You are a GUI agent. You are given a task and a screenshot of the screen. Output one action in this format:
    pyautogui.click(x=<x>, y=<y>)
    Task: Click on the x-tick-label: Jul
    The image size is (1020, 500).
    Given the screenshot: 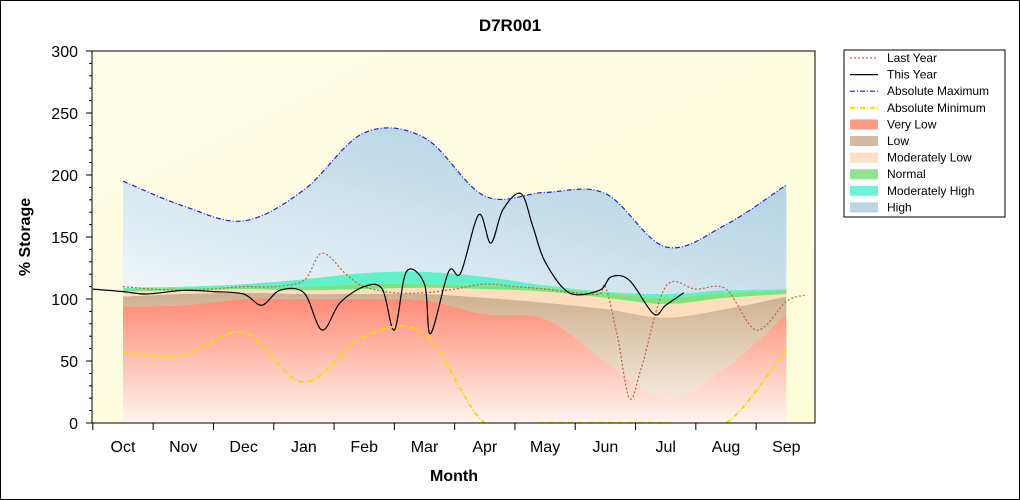 What is the action you would take?
    pyautogui.click(x=665, y=447)
    